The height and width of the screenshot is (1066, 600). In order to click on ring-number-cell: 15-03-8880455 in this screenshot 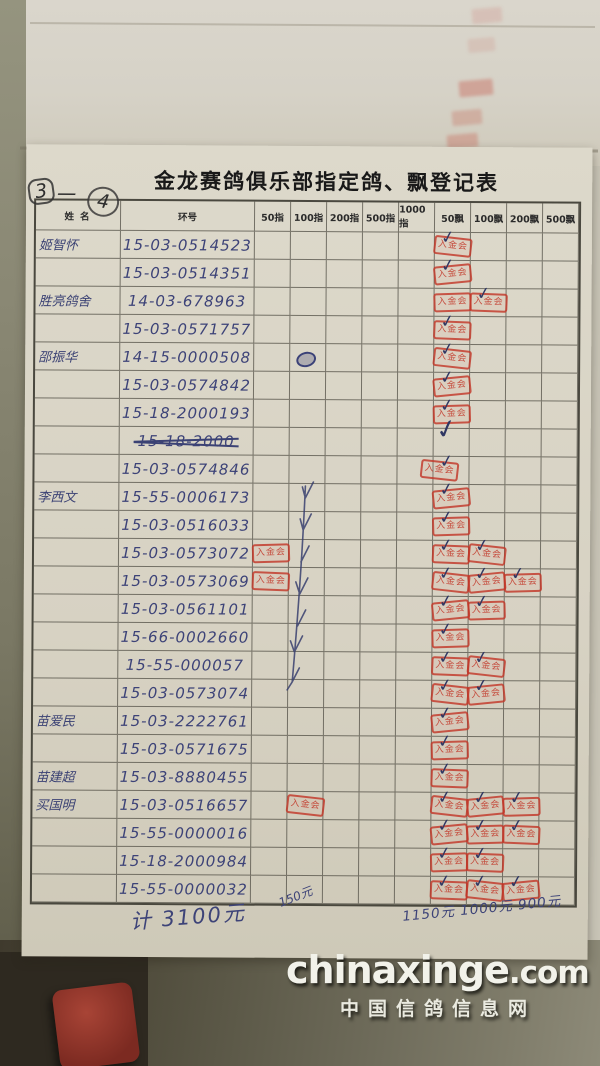, I will do `click(184, 777)`.